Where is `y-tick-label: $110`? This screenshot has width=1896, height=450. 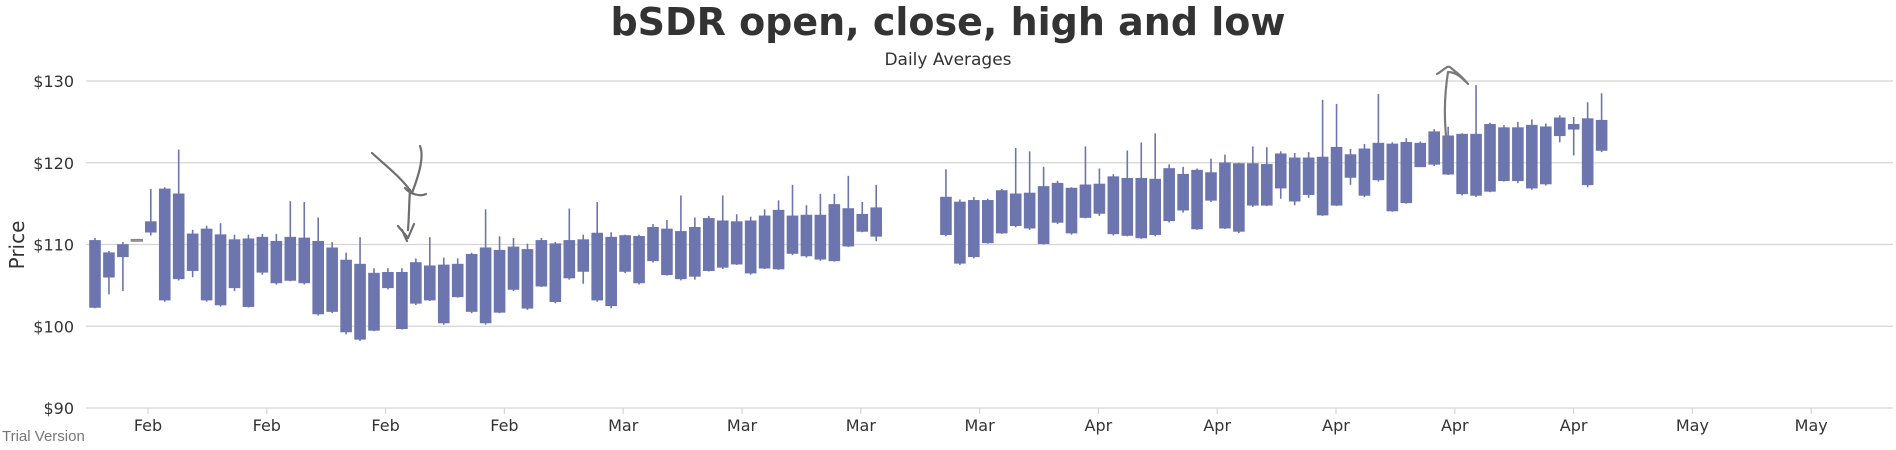
y-tick-label: $110 is located at coordinates (53, 245).